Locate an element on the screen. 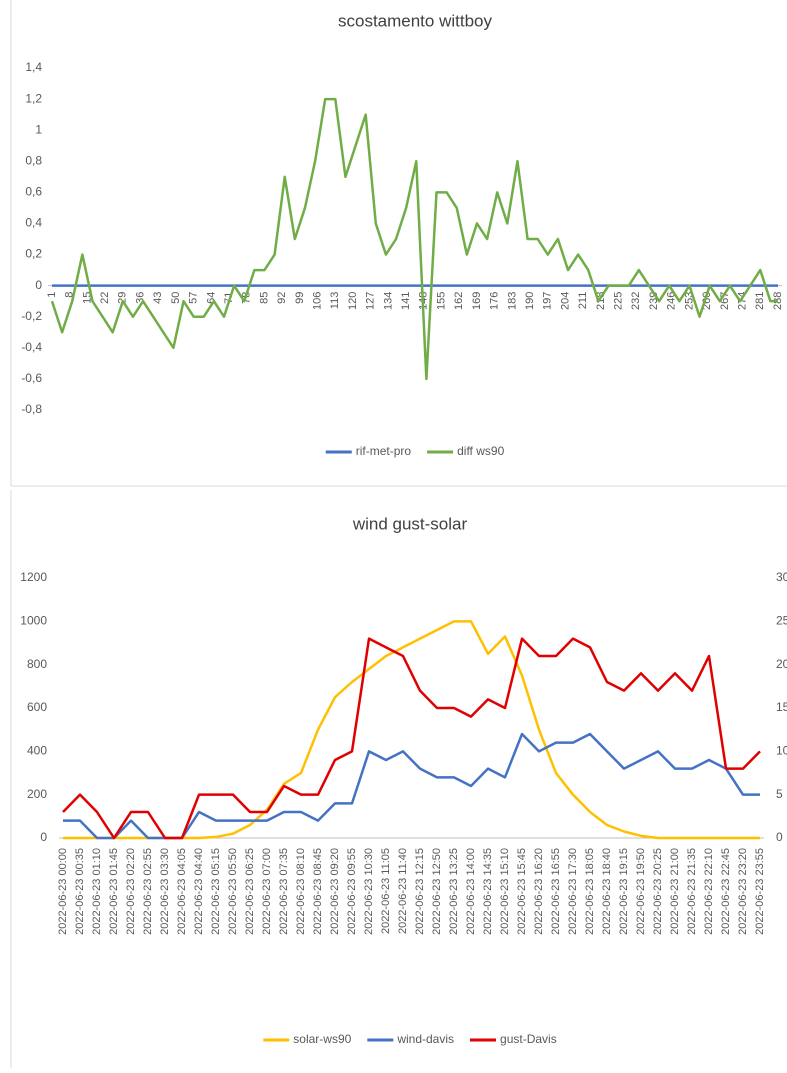  x-tick-label: 2022-06-23 14:35 is located at coordinates (488, 891).